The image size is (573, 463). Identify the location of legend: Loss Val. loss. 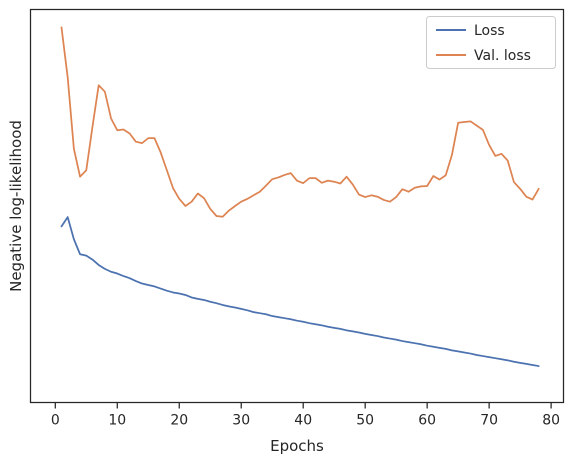
(491, 42).